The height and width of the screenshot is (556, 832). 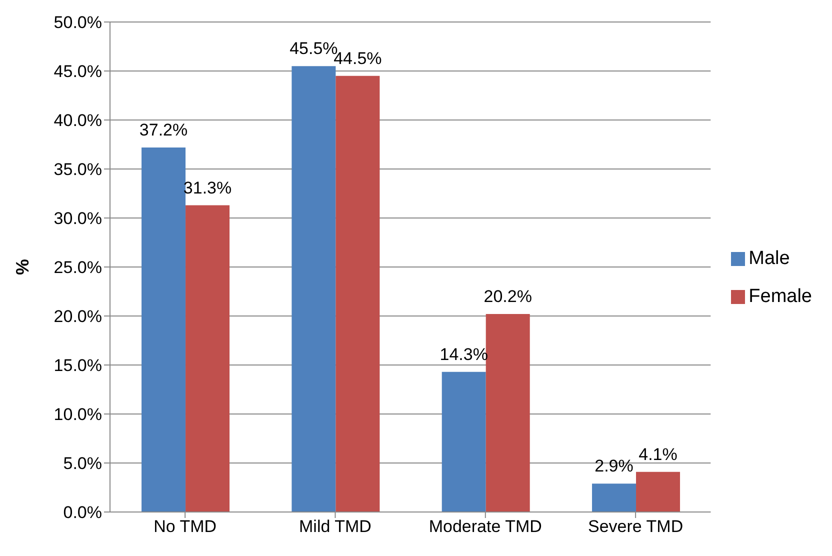 I want to click on y-tick-label: 10.0%, so click(x=78, y=414).